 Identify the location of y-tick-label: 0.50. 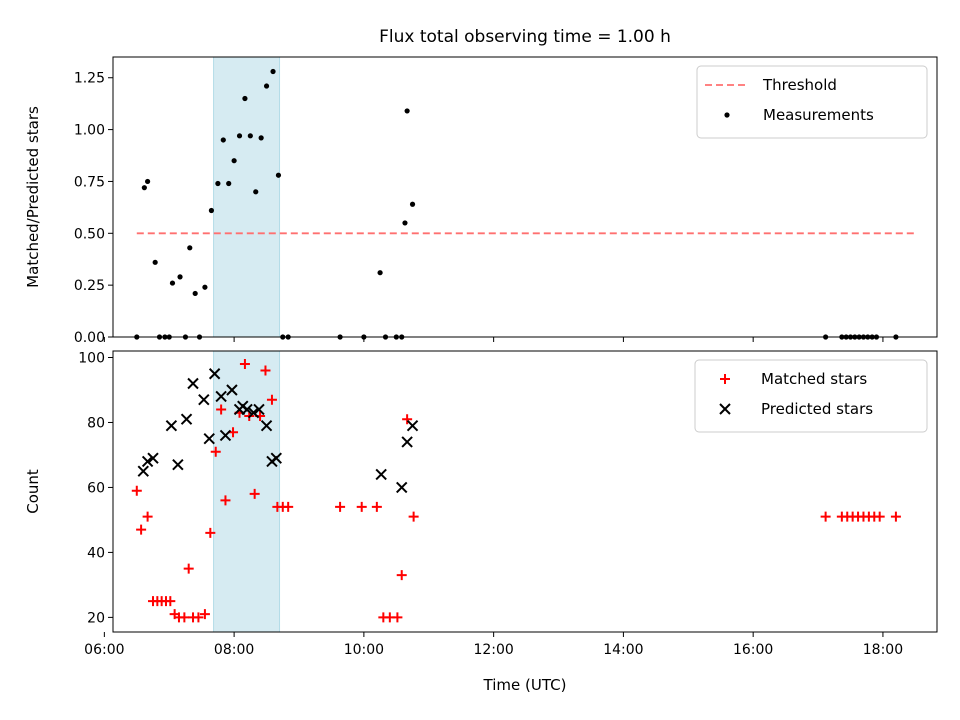
(89, 234).